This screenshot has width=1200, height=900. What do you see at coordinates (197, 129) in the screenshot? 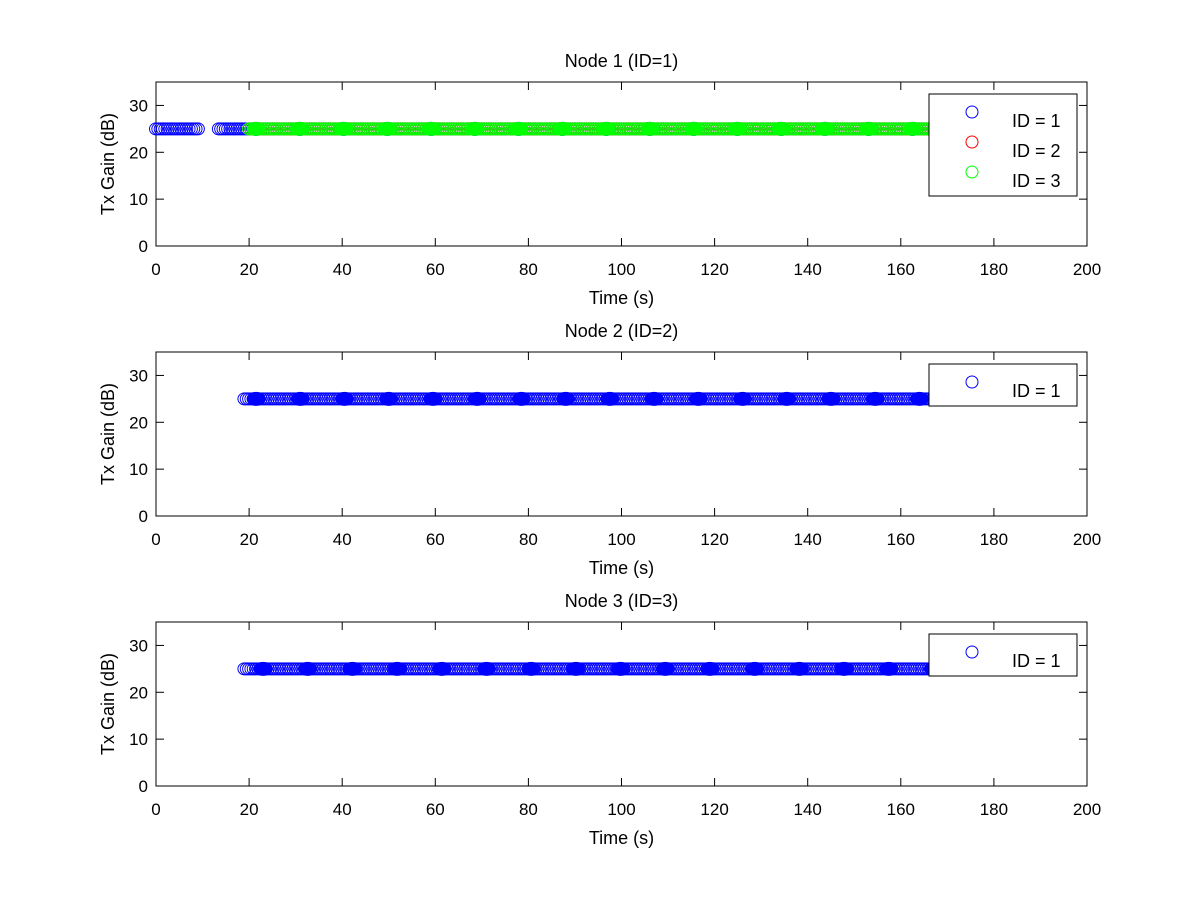
I see `data-point` at bounding box center [197, 129].